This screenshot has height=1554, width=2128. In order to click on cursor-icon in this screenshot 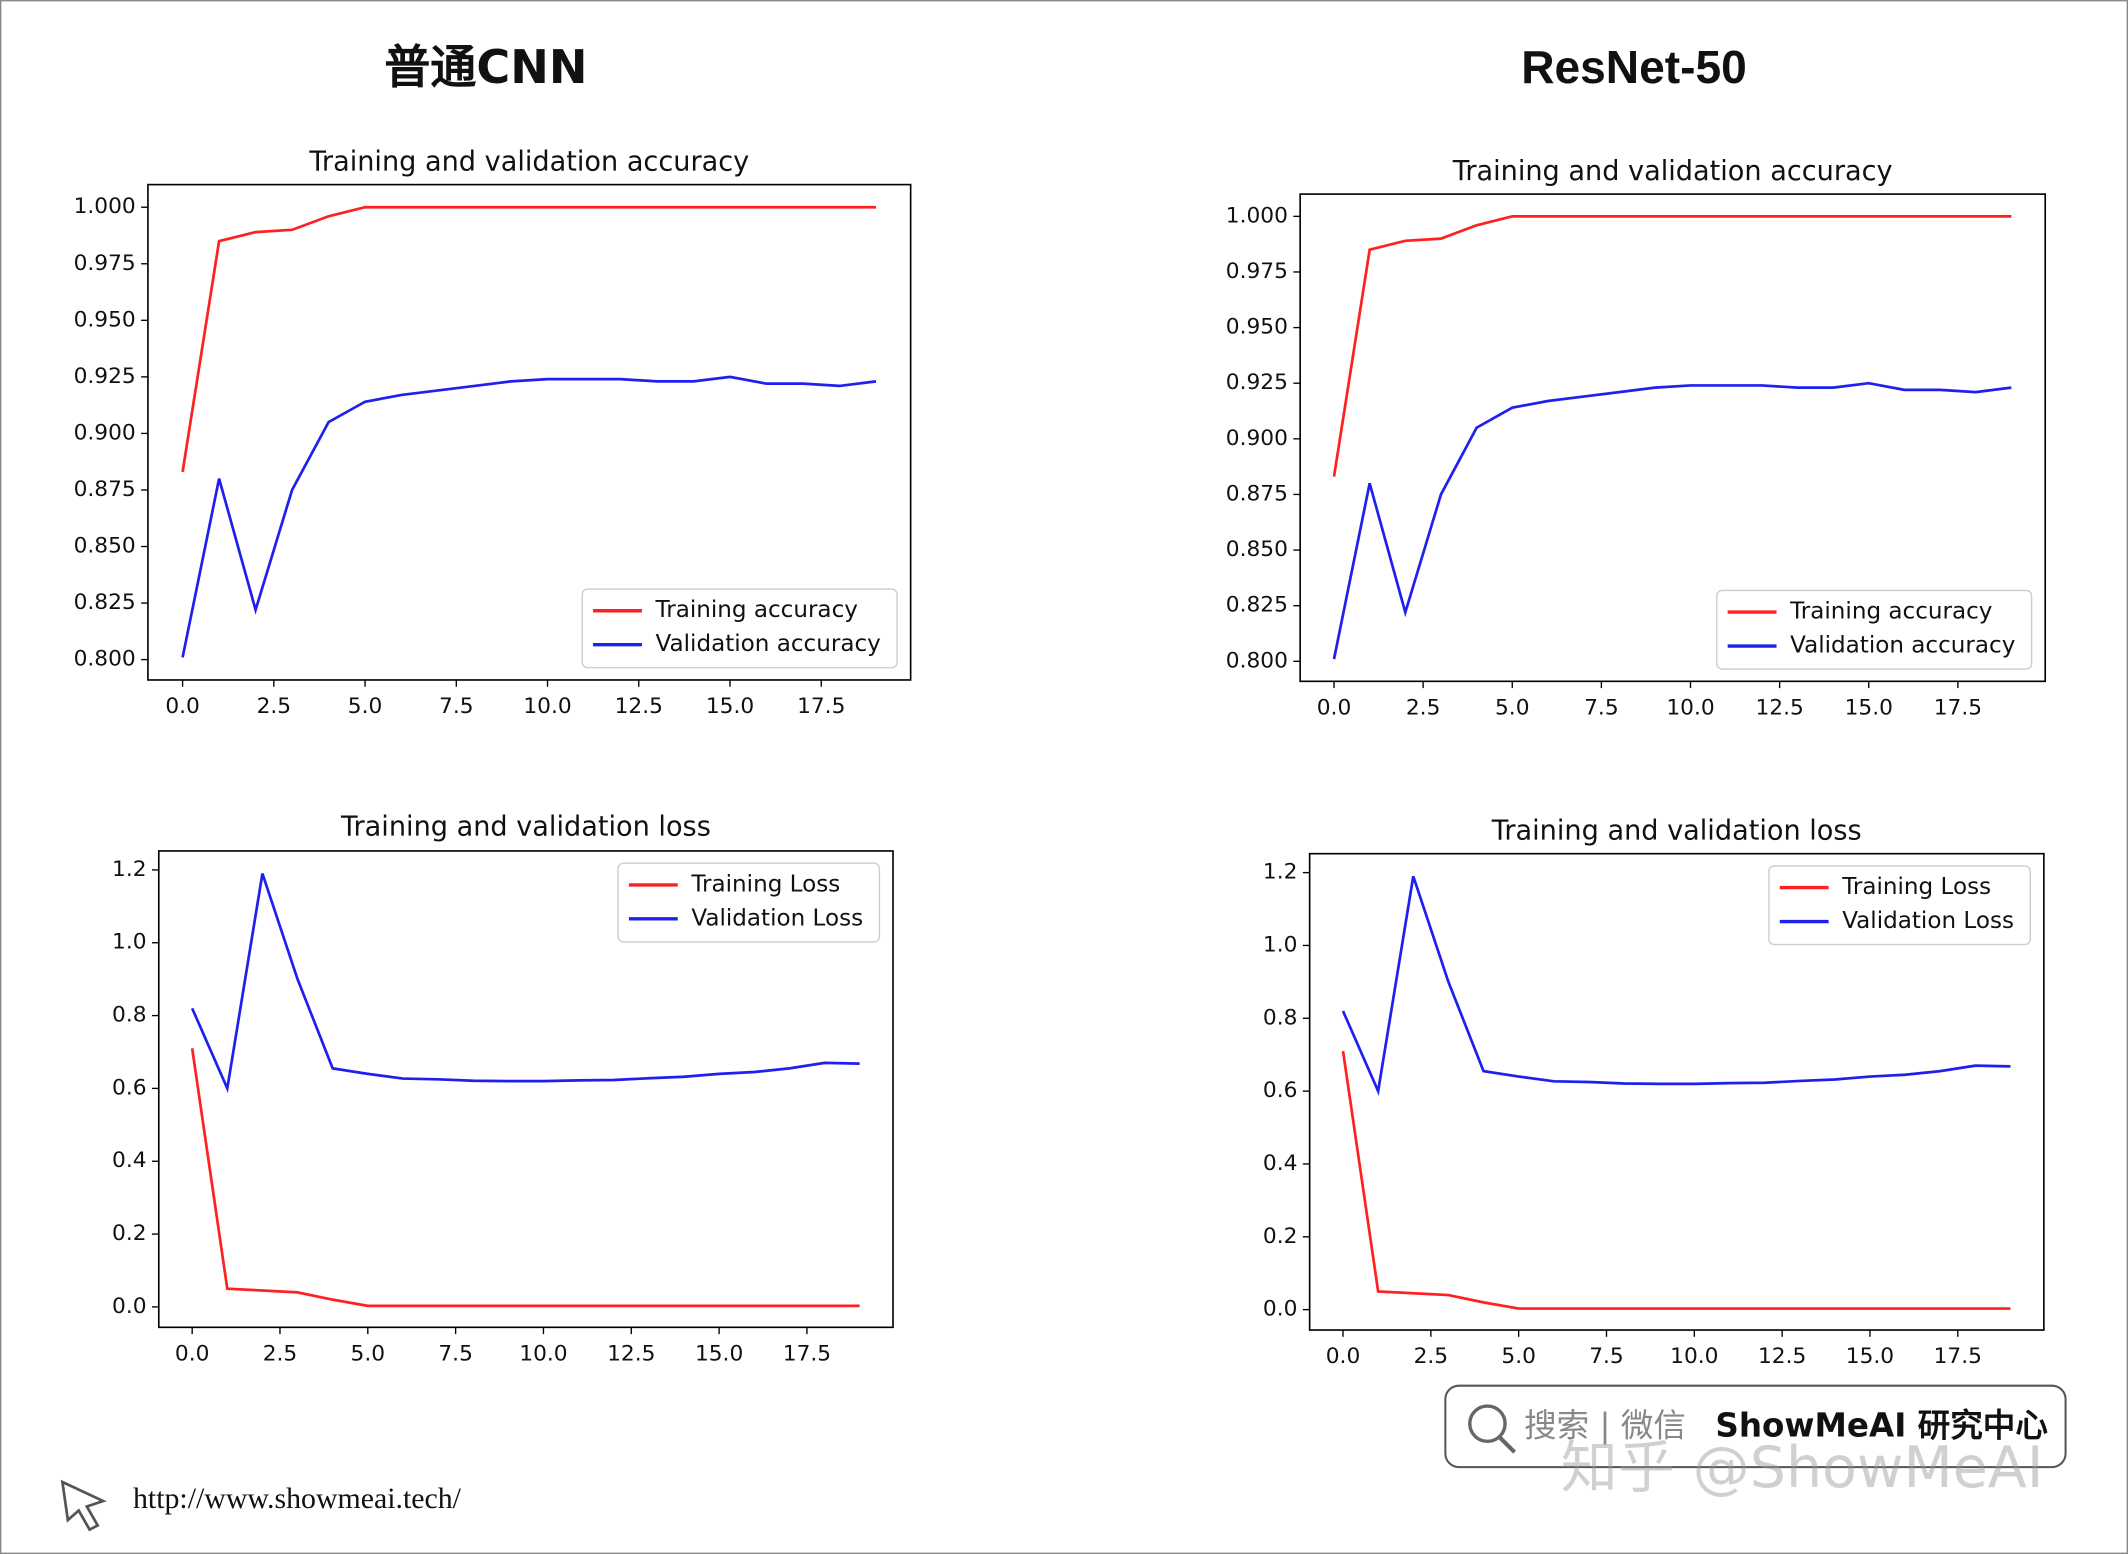, I will do `click(83, 1505)`.